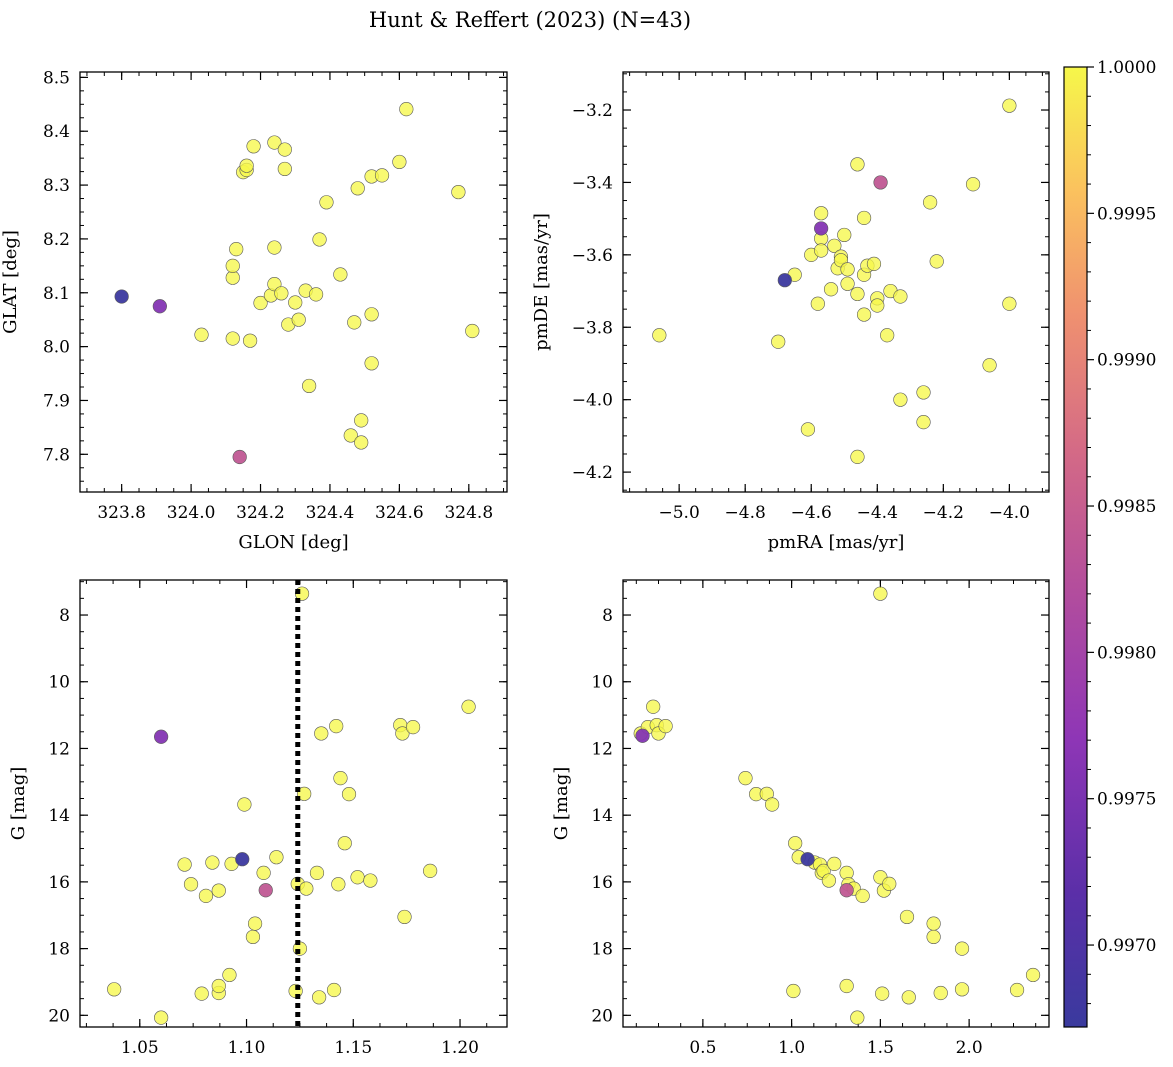 Image resolution: width=1173 pixels, height=1067 pixels. What do you see at coordinates (1126, 361) in the screenshot?
I see `colorbar-tick-label: 0.9990` at bounding box center [1126, 361].